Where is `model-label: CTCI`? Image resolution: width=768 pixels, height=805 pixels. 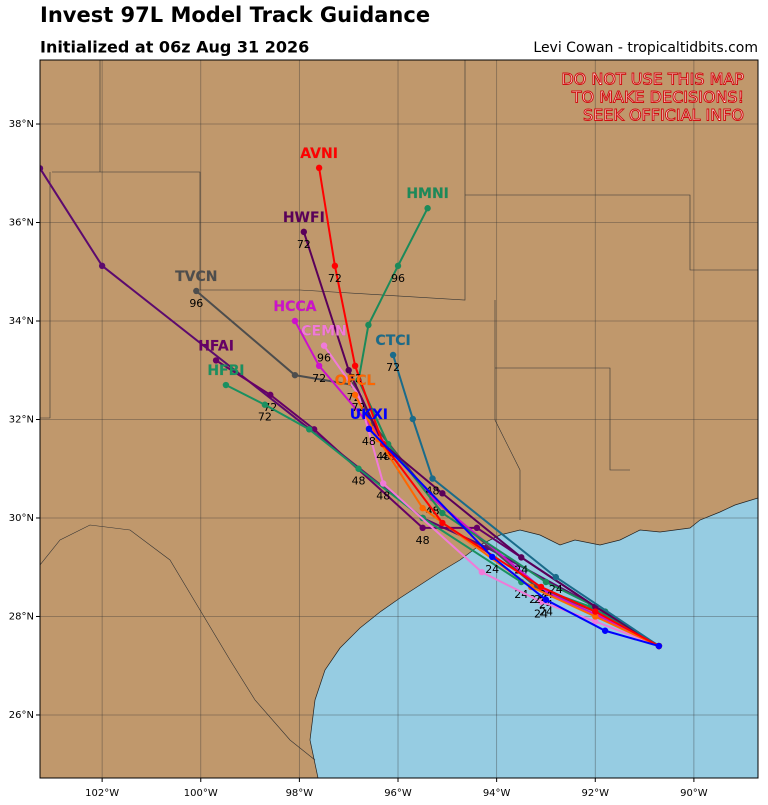 model-label: CTCI is located at coordinates (392, 341).